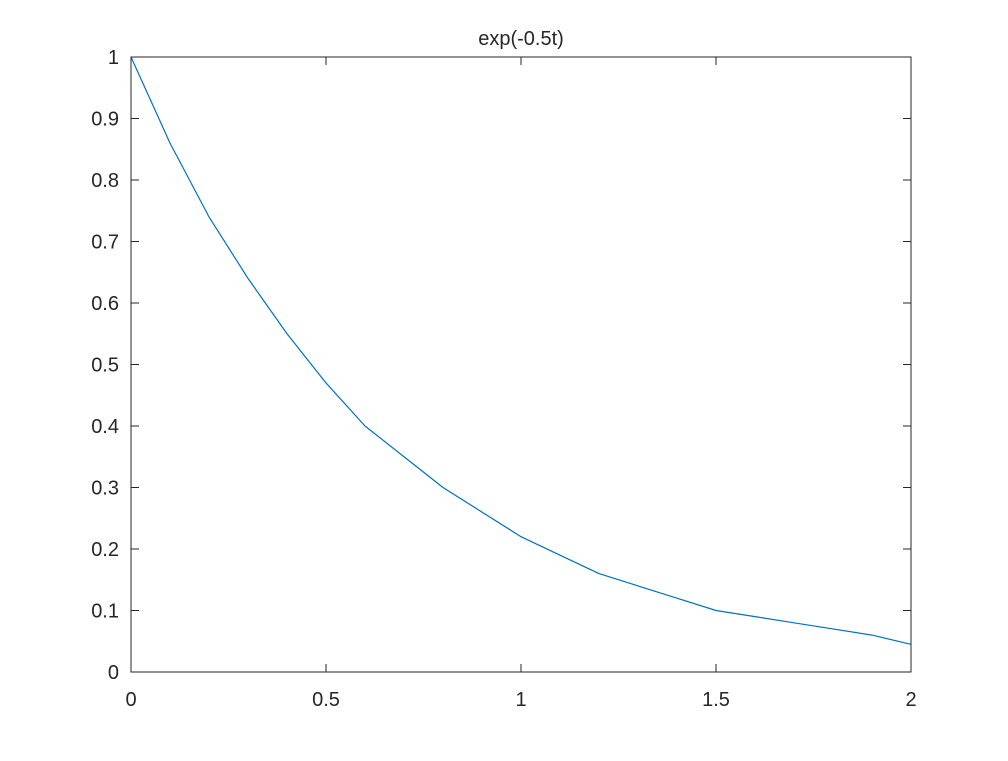 Image resolution: width=1008 pixels, height=761 pixels. What do you see at coordinates (521, 39) in the screenshot?
I see `chart-title: exp(-0.5t)` at bounding box center [521, 39].